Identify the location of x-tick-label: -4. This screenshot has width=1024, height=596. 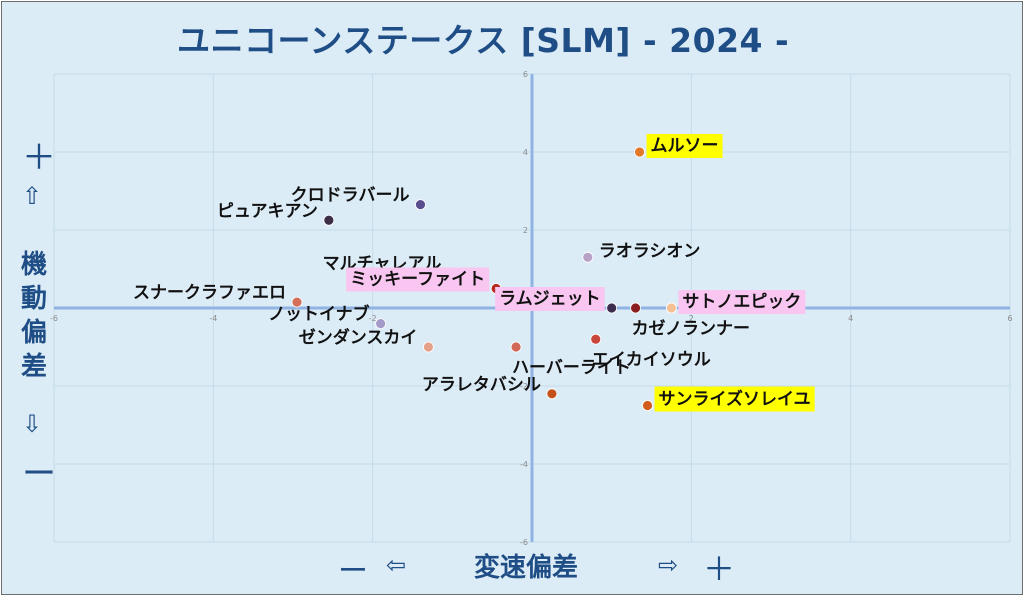
(213, 318).